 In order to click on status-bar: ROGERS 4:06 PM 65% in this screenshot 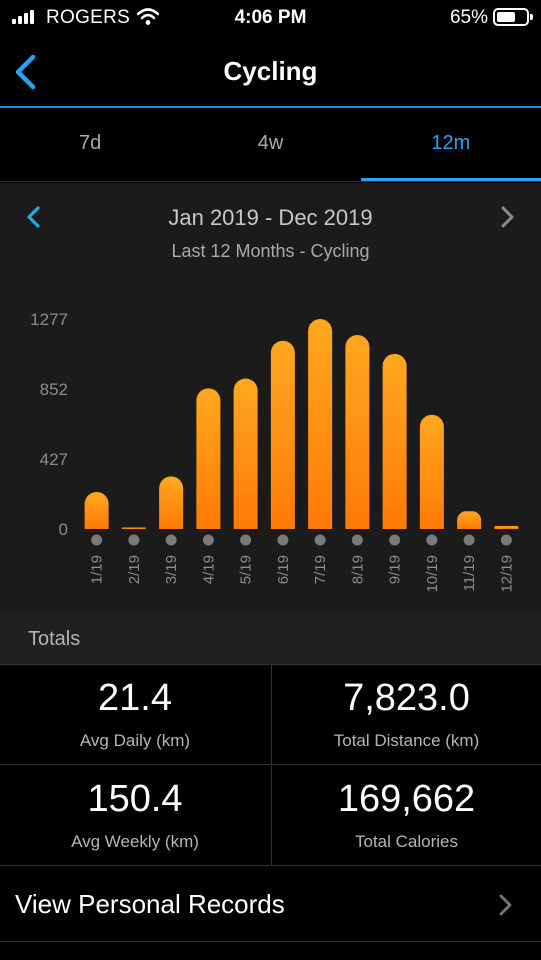, I will do `click(270, 18)`.